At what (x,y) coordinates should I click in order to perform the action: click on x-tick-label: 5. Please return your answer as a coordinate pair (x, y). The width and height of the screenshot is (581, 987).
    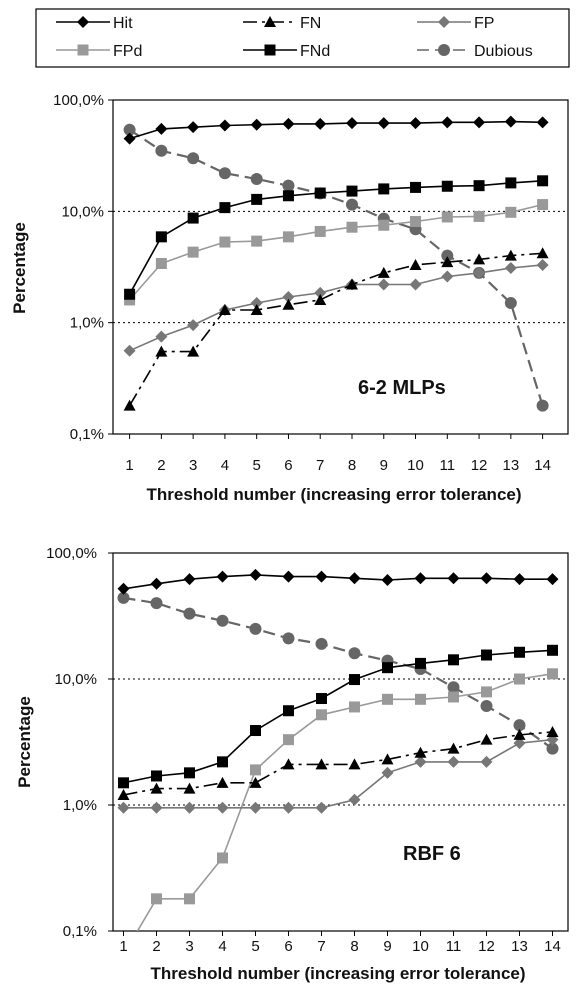
    Looking at the image, I should click on (257, 465).